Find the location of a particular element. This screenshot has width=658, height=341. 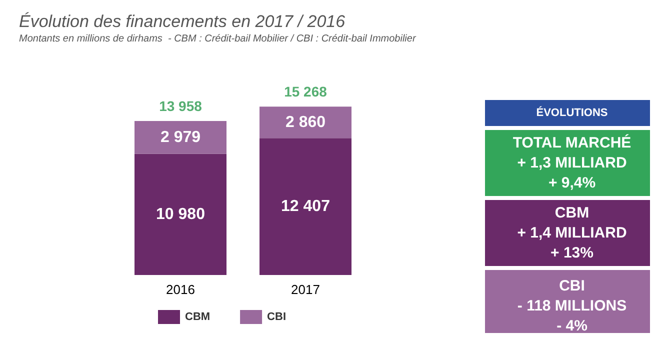

data-label: 10 980 is located at coordinates (181, 214).